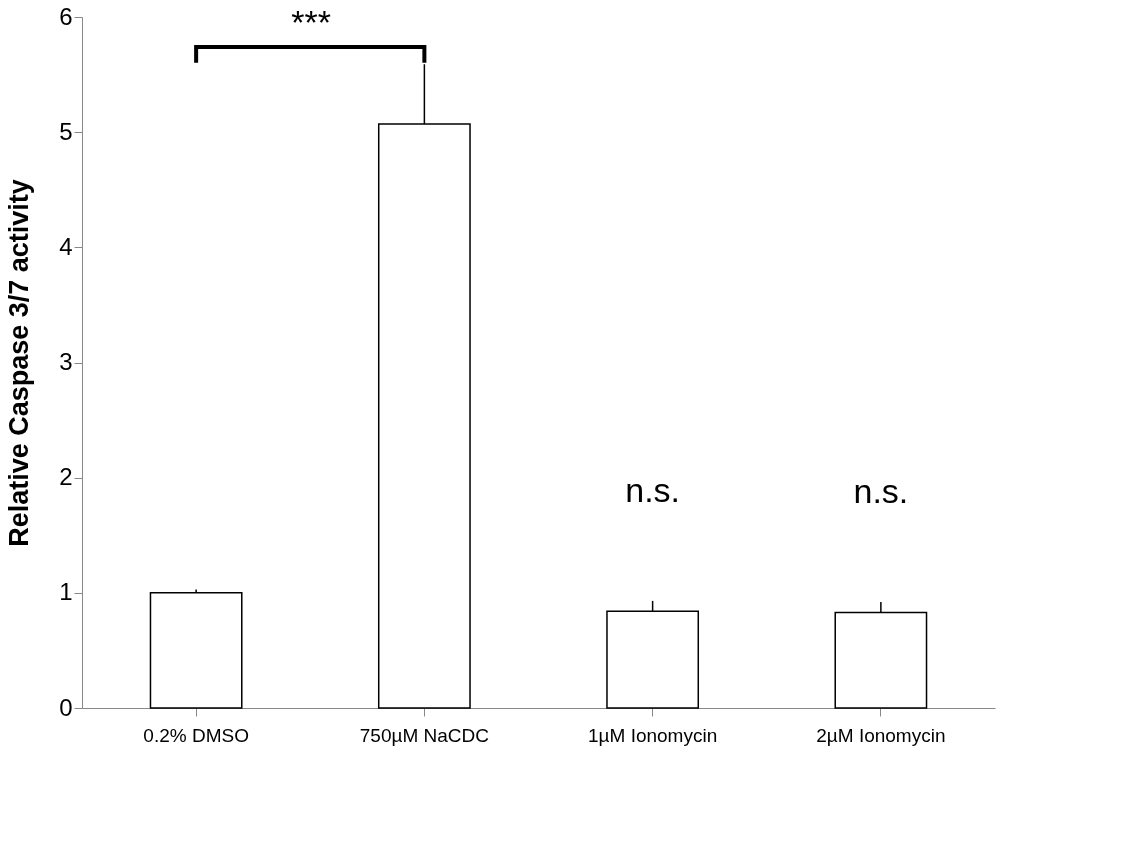 The width and height of the screenshot is (1134, 850). What do you see at coordinates (881, 735) in the screenshot?
I see `x-tick-label: 2µM Ionomycin` at bounding box center [881, 735].